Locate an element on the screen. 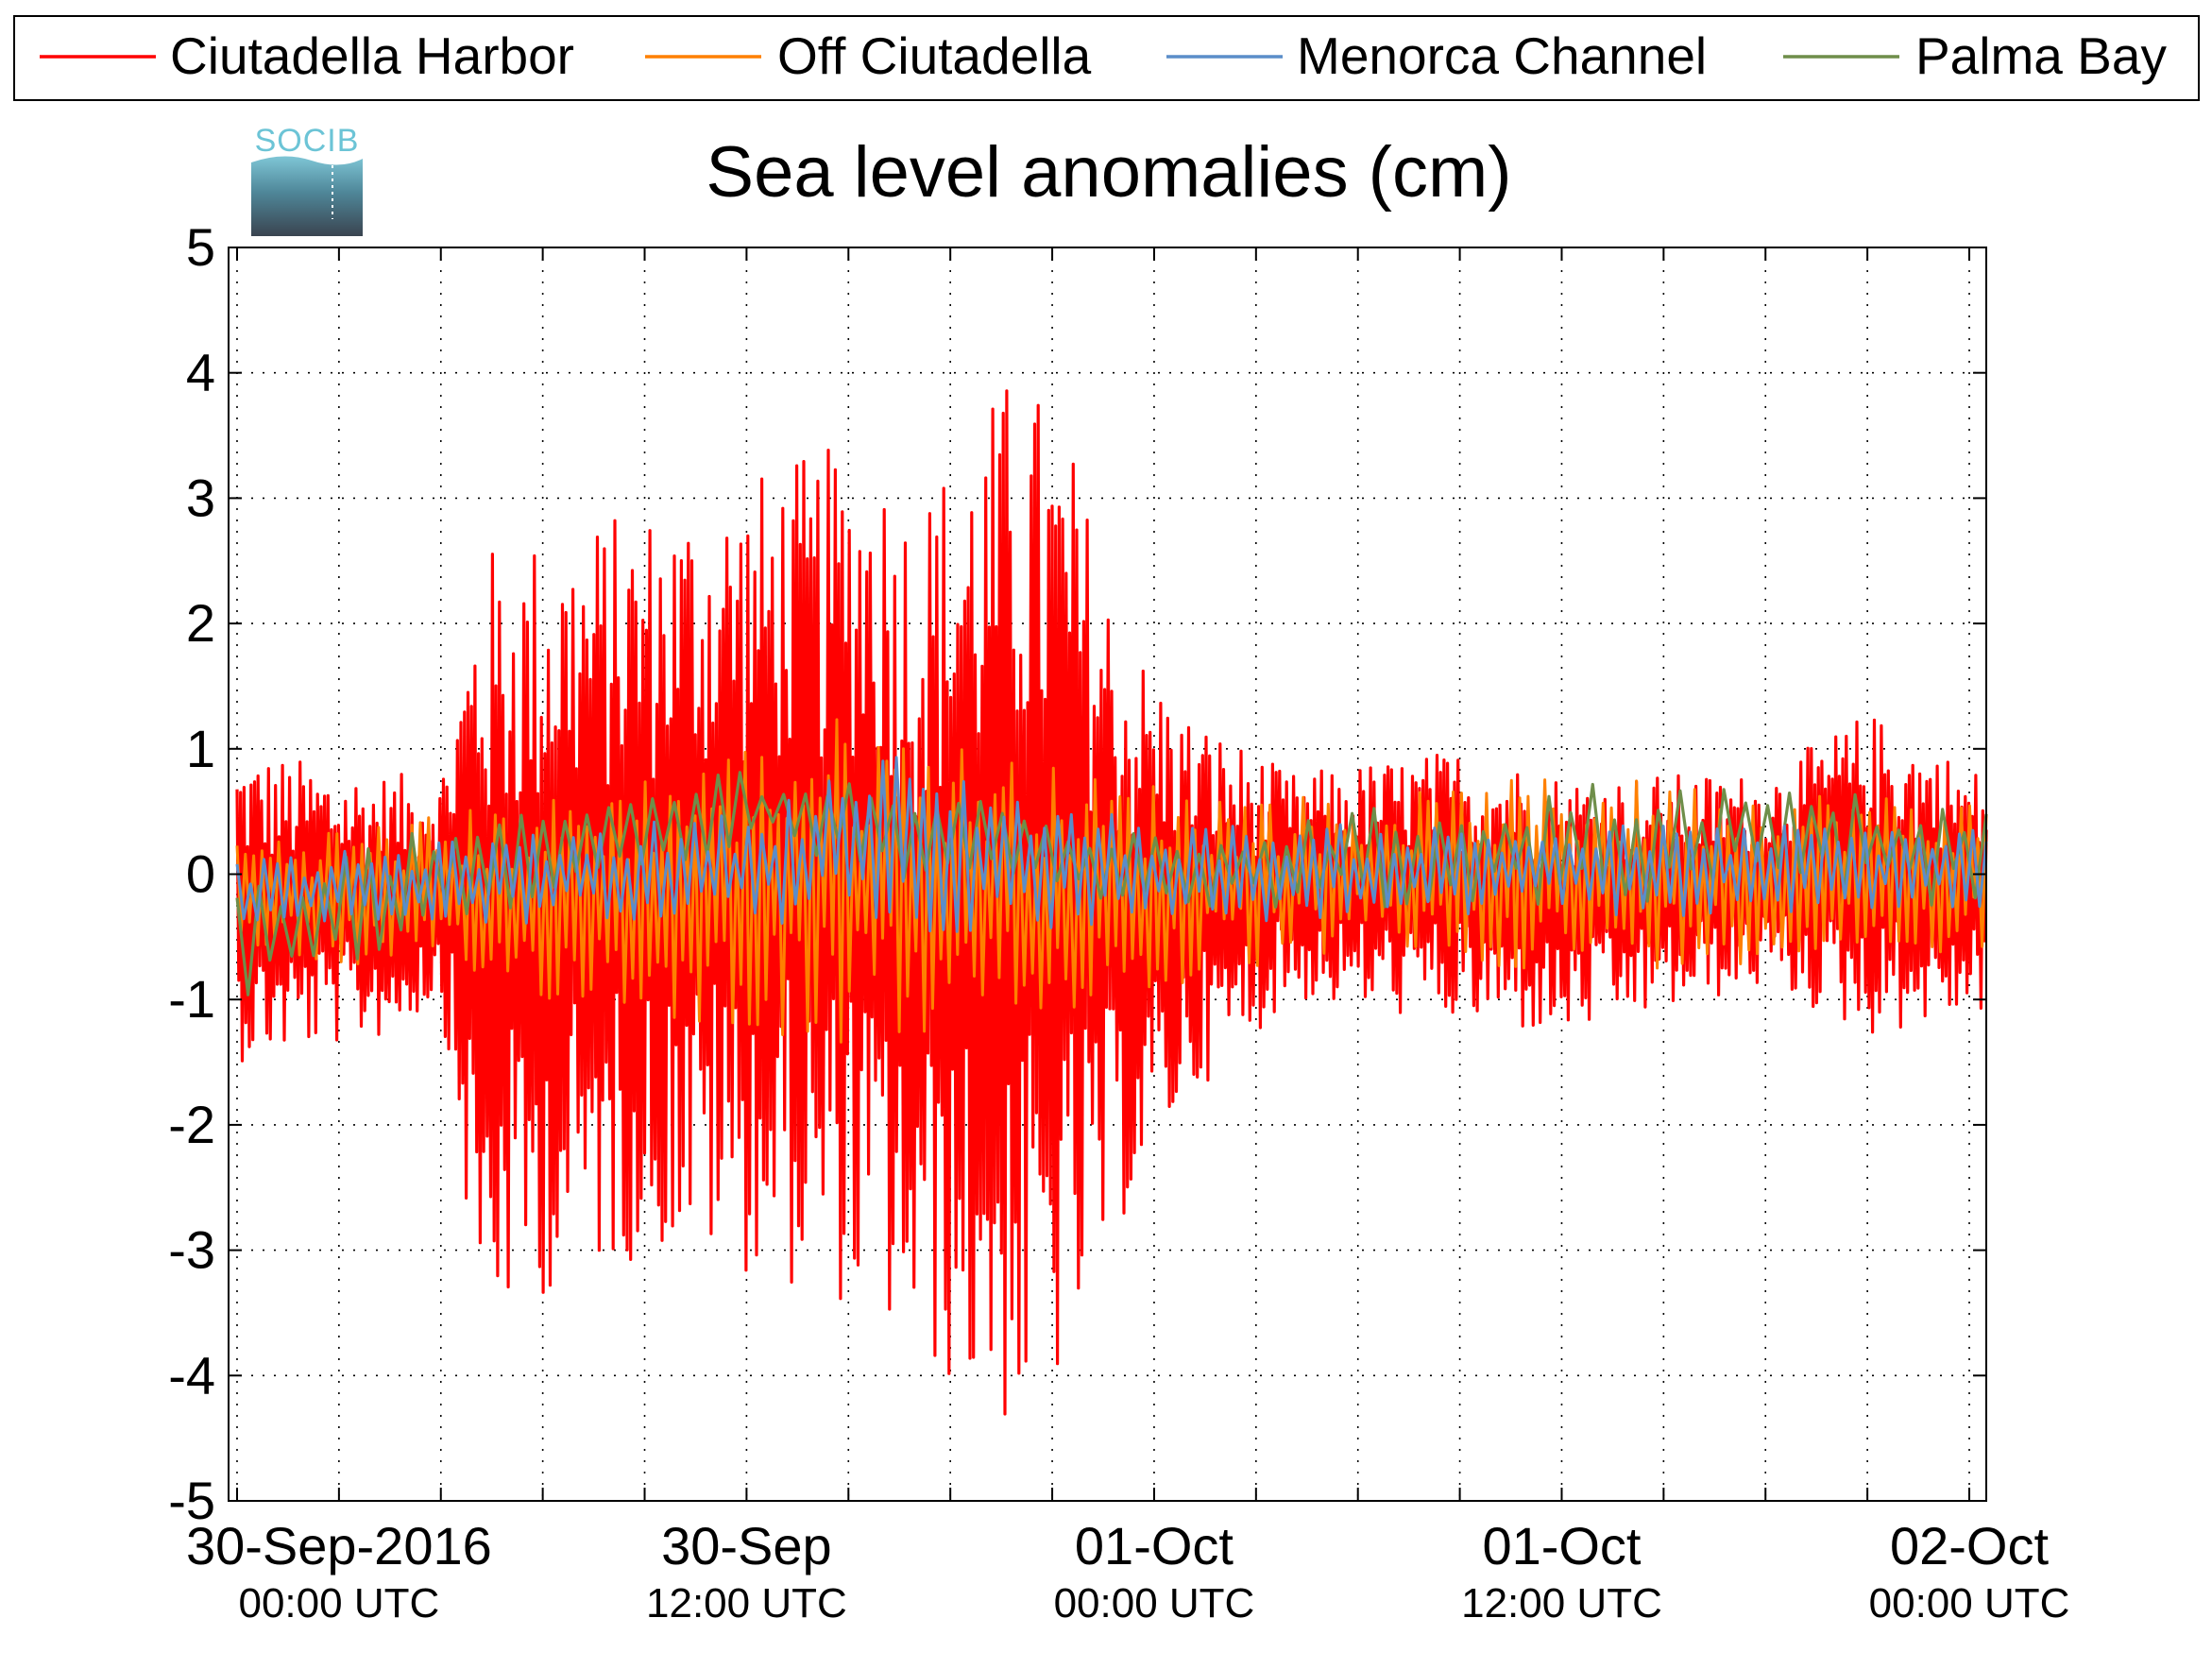  x-tick-date-label: 02-Oct is located at coordinates (1969, 1545).